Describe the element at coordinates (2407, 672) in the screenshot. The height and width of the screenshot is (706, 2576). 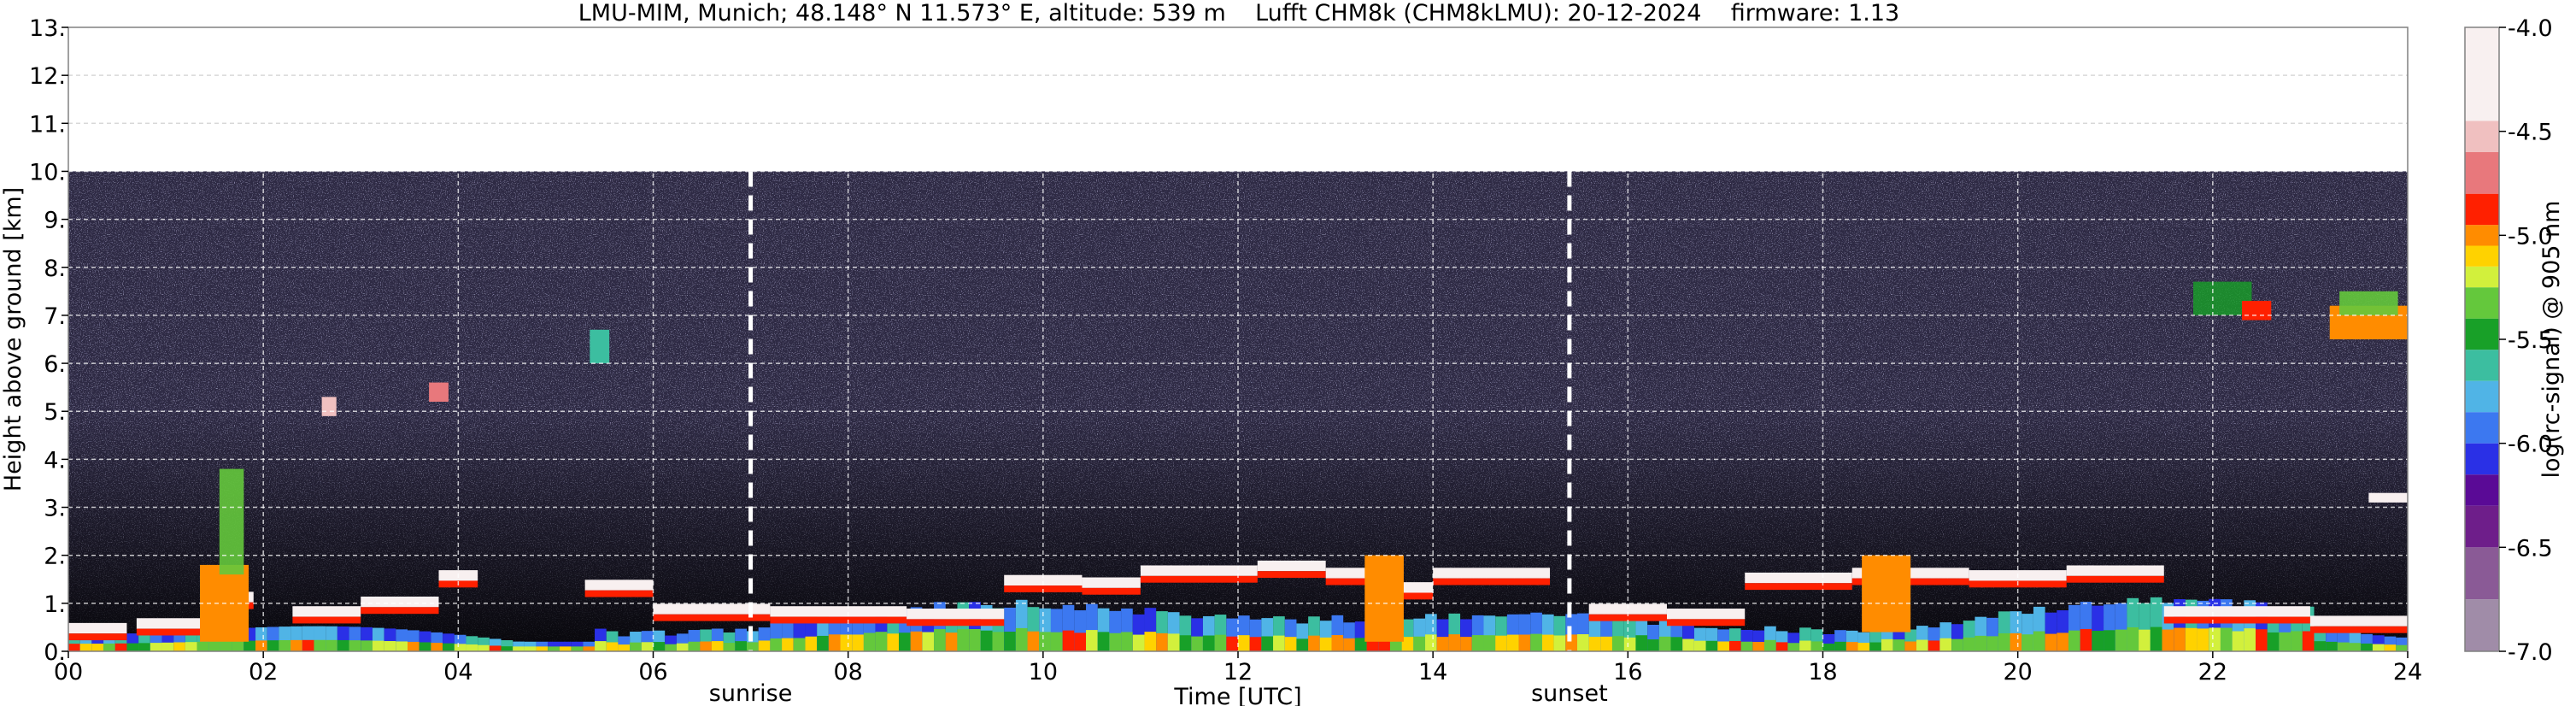
I see `x-tick-label: 24` at that location.